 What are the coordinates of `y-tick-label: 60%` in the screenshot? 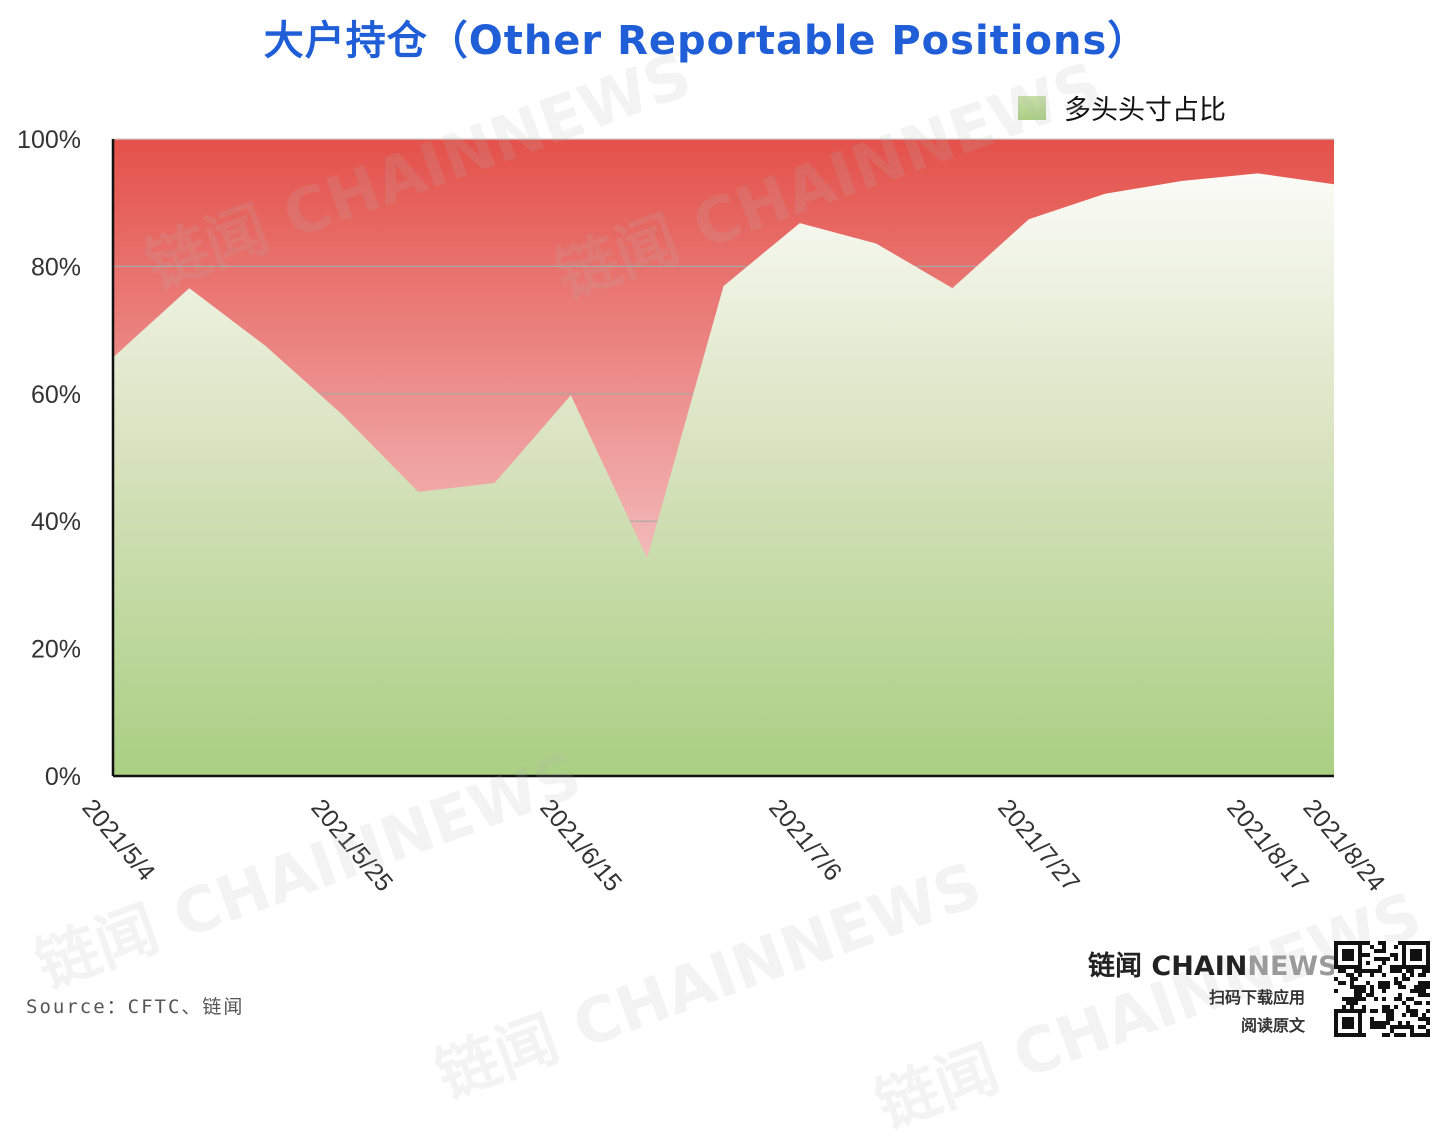 It's located at (56, 395).